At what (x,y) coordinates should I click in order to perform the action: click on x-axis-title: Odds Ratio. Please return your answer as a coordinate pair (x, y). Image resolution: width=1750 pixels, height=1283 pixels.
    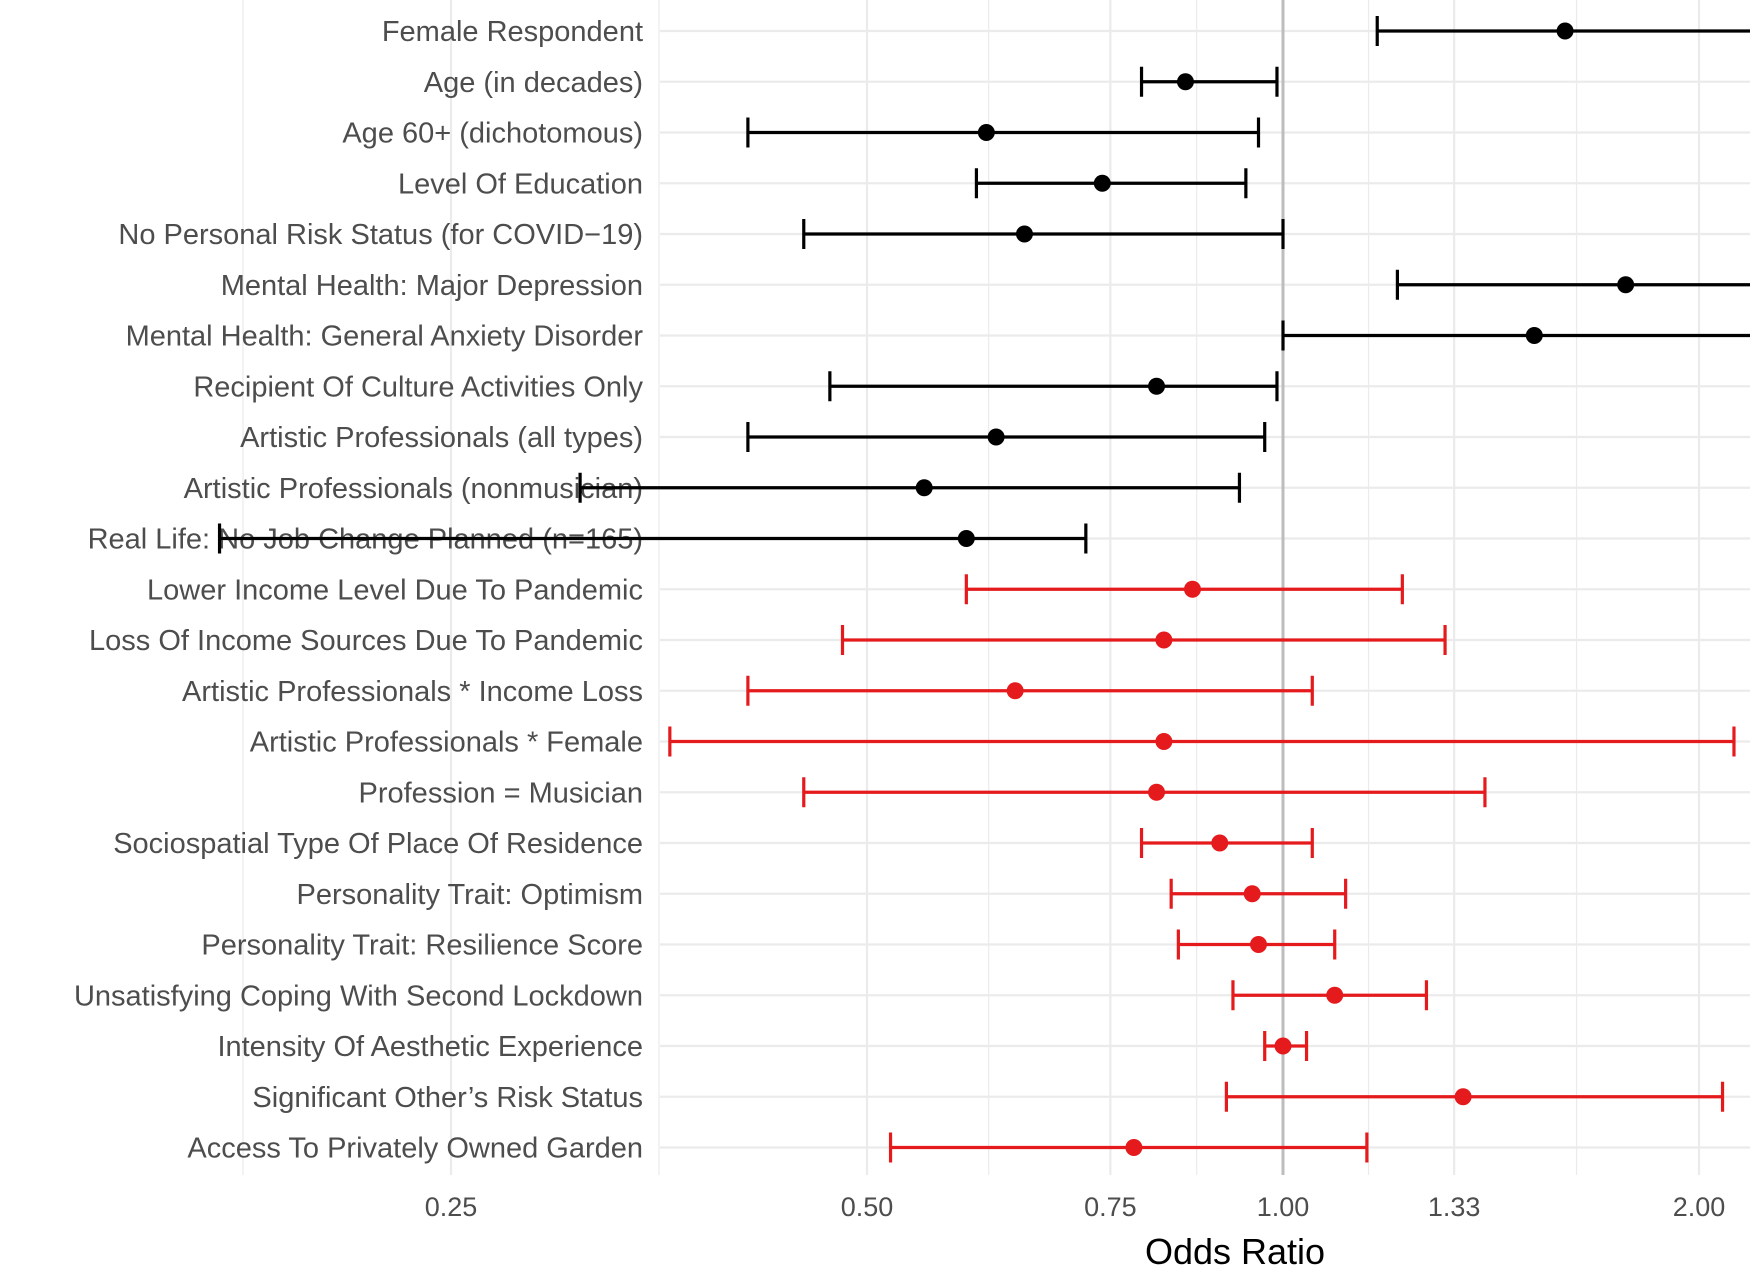
    Looking at the image, I should click on (1235, 1251).